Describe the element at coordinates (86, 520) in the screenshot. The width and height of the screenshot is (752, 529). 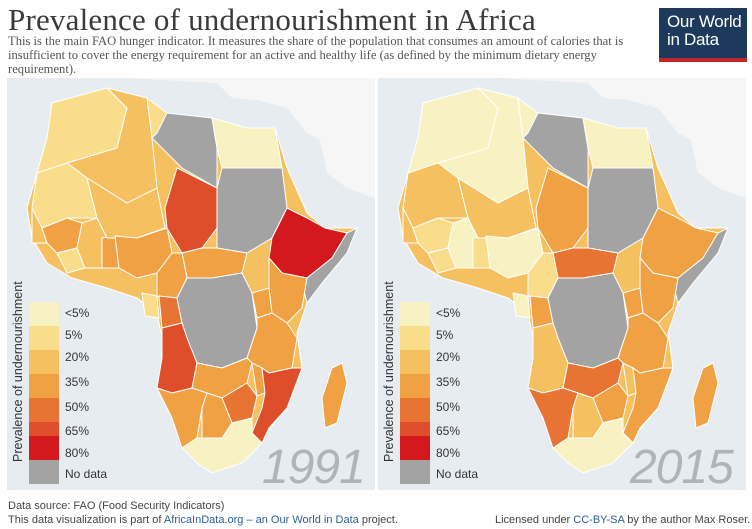
I see `footer-project-prefix: This data visualization is part of` at that location.